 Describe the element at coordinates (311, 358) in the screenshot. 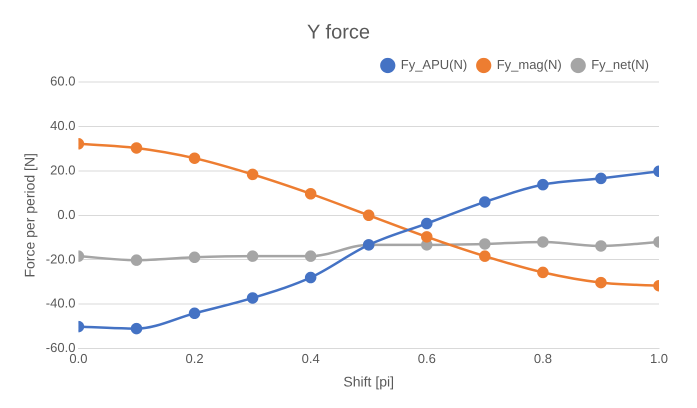

I see `x-tick-label: 0.4` at that location.